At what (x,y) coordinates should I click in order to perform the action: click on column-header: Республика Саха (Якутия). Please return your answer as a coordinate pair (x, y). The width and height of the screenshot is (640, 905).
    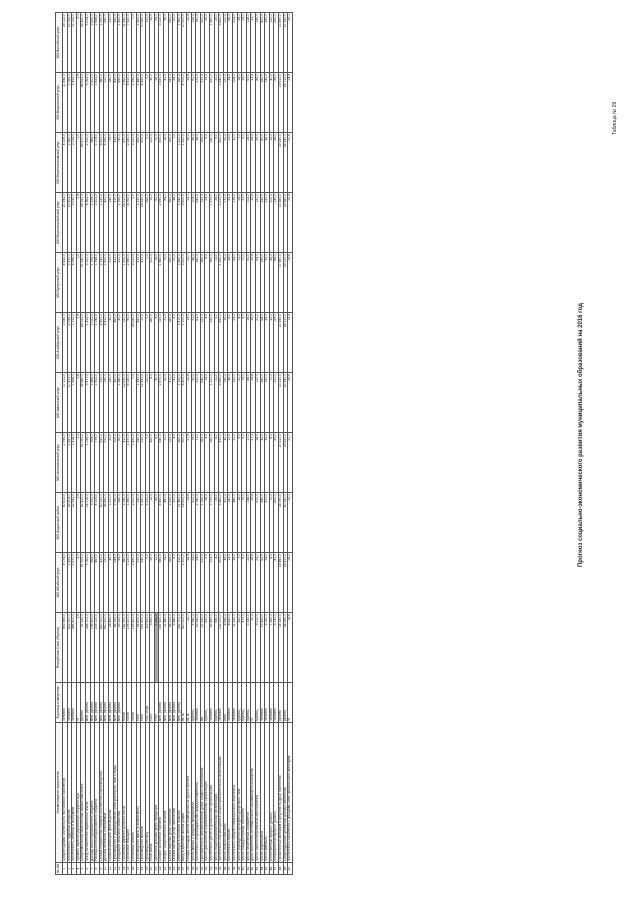
    Looking at the image, I should click on (59, 647).